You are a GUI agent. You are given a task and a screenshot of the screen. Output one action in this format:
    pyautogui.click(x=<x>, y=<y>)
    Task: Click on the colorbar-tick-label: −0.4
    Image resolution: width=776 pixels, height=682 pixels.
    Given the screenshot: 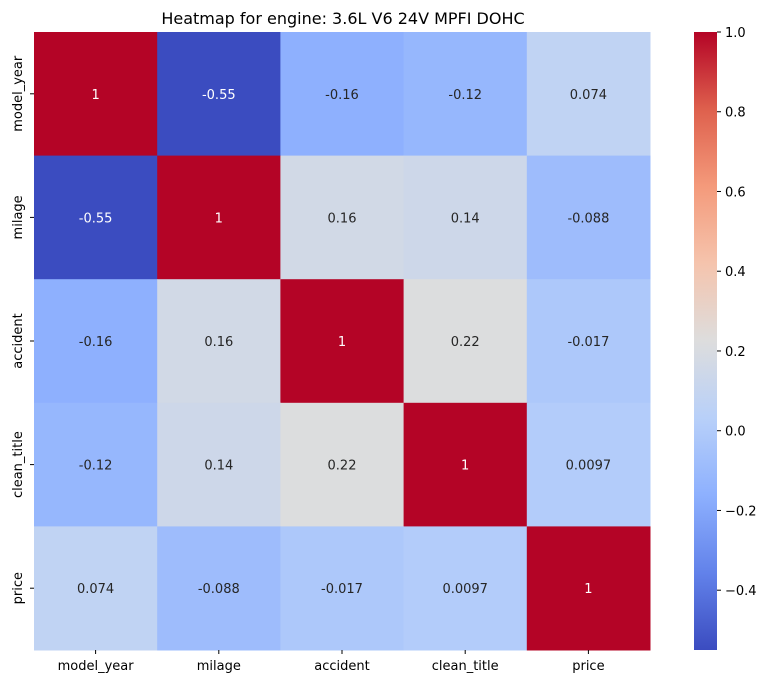 What is the action you would take?
    pyautogui.click(x=741, y=591)
    